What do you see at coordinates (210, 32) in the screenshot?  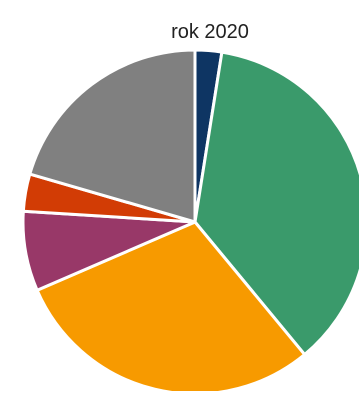 I see `chart-title: rok 2020` at bounding box center [210, 32].